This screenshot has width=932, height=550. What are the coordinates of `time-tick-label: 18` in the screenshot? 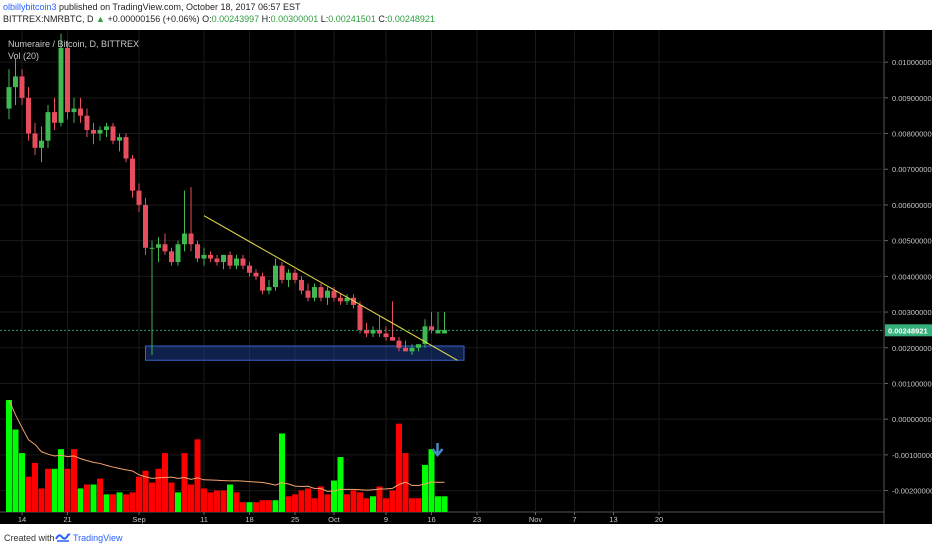 It's located at (249, 519).